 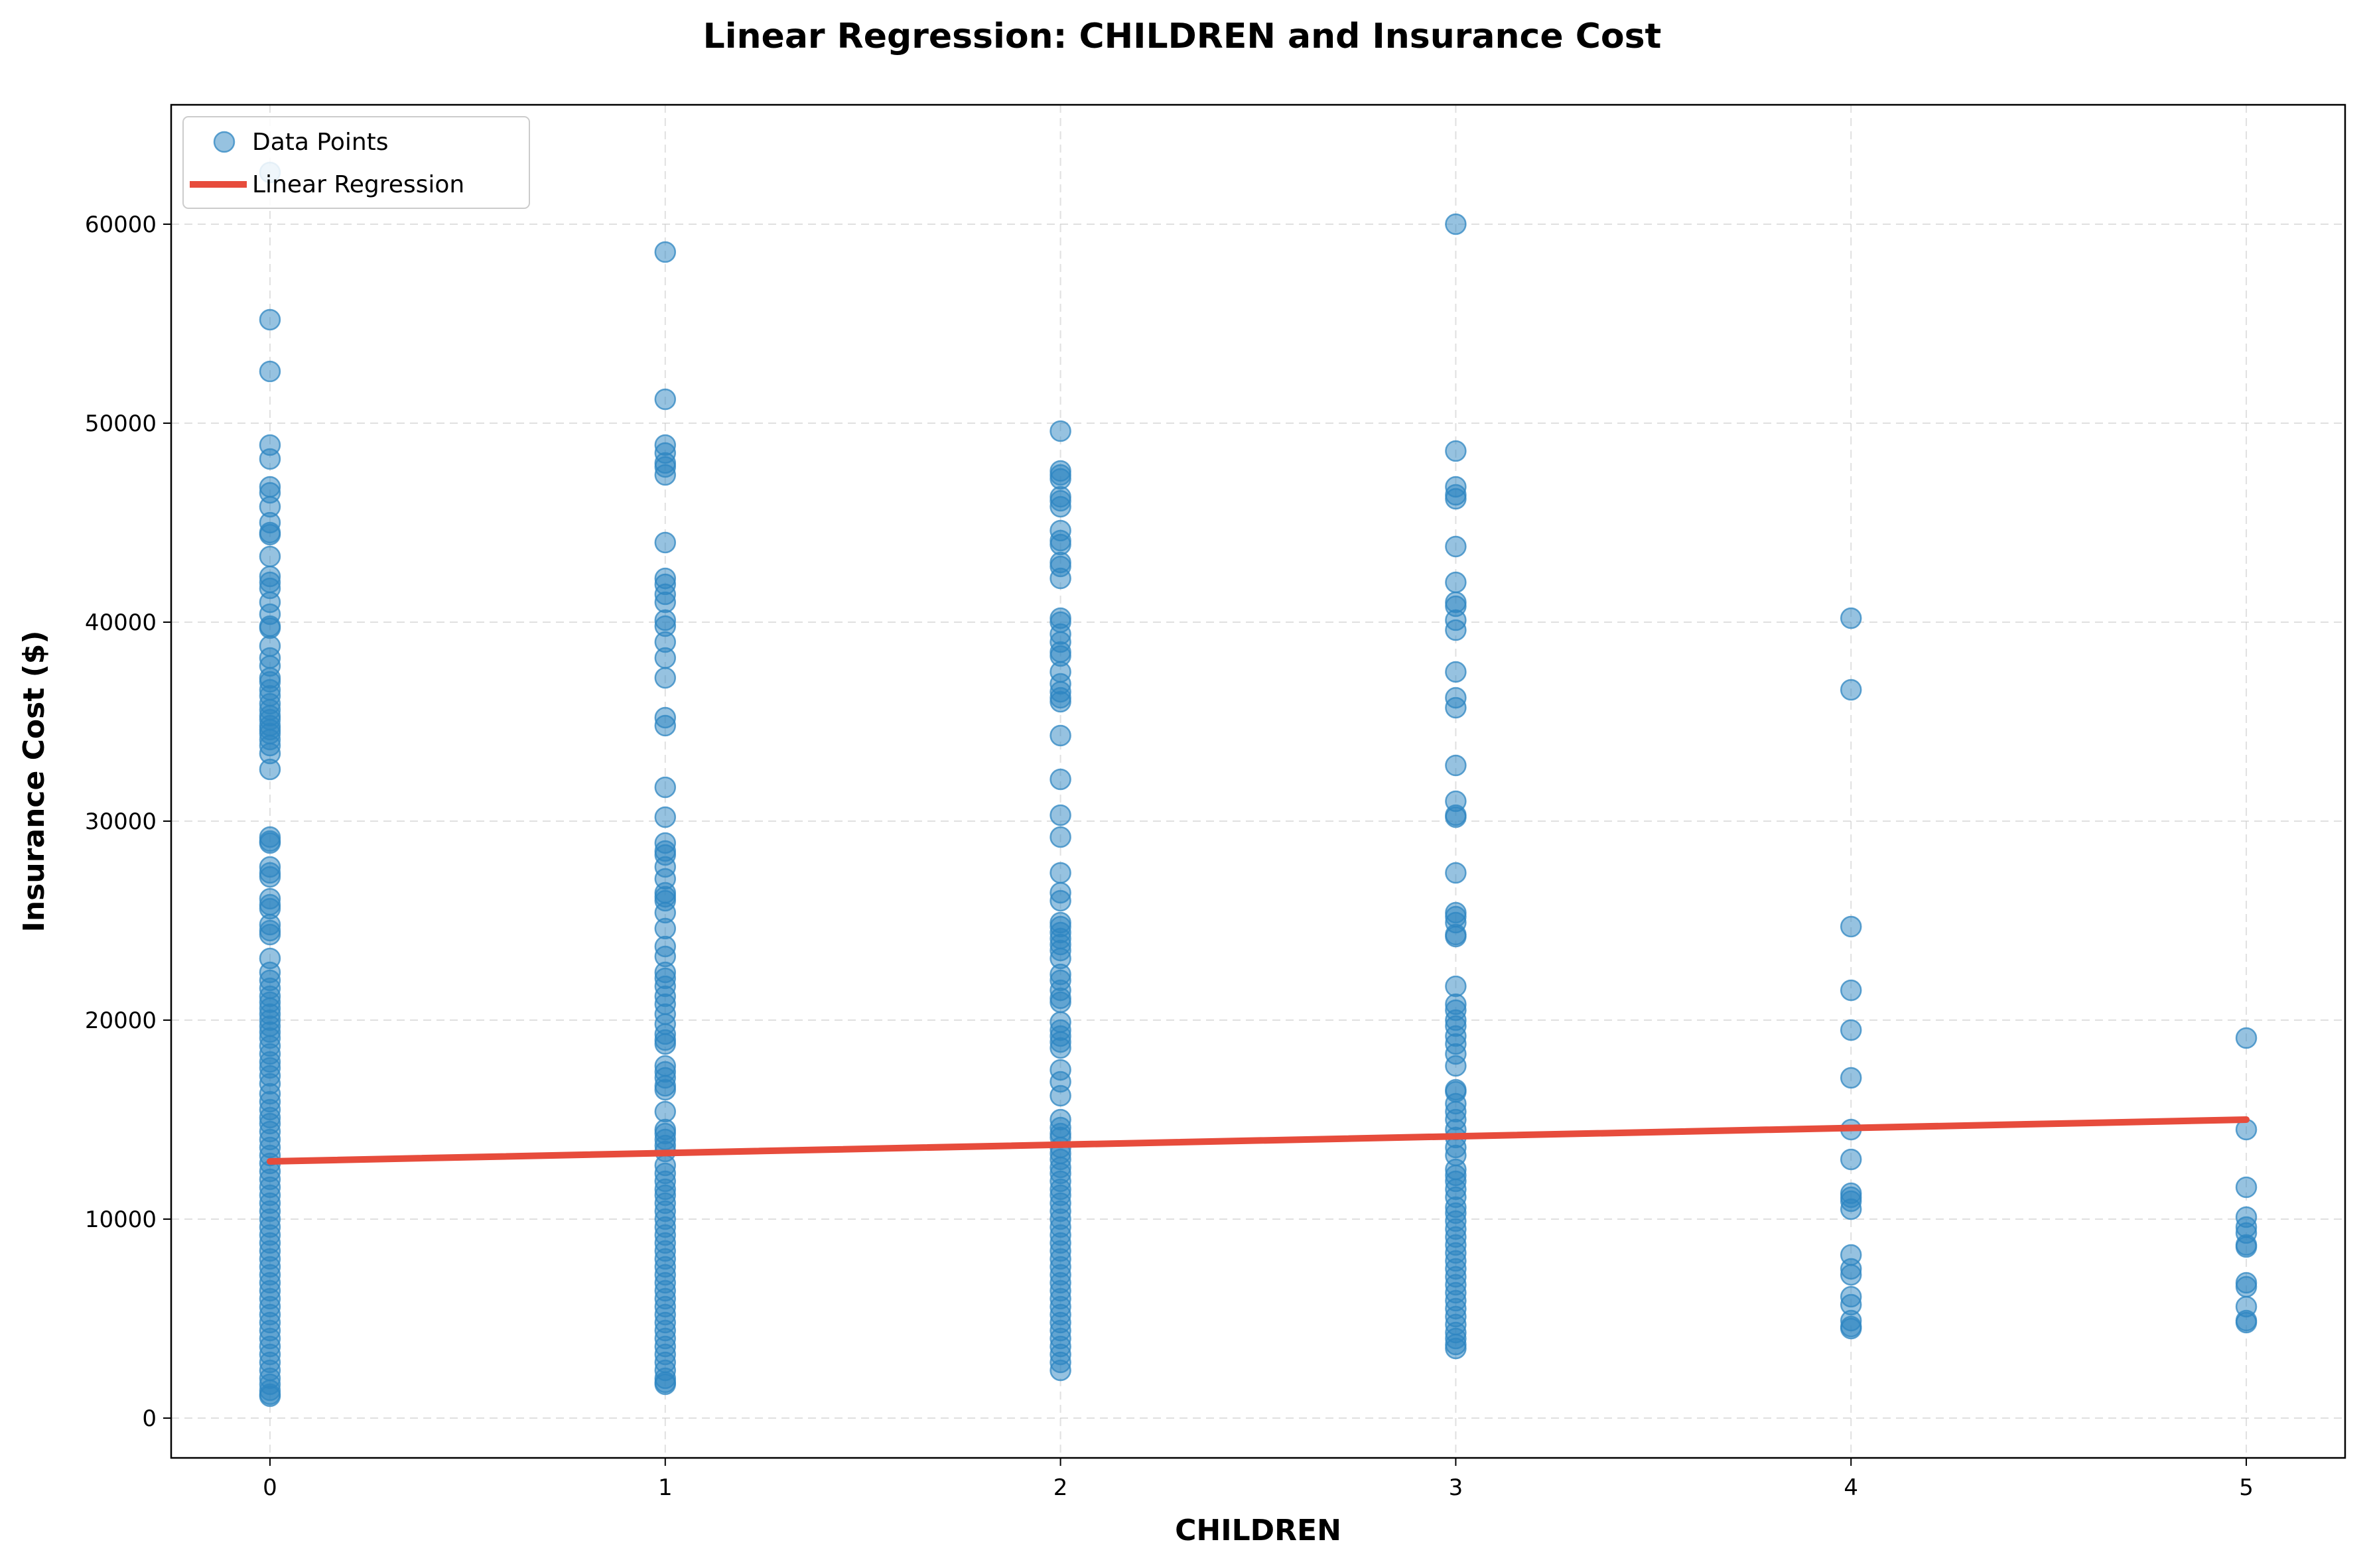 I want to click on y-tick-label: 10000, so click(x=121, y=1220).